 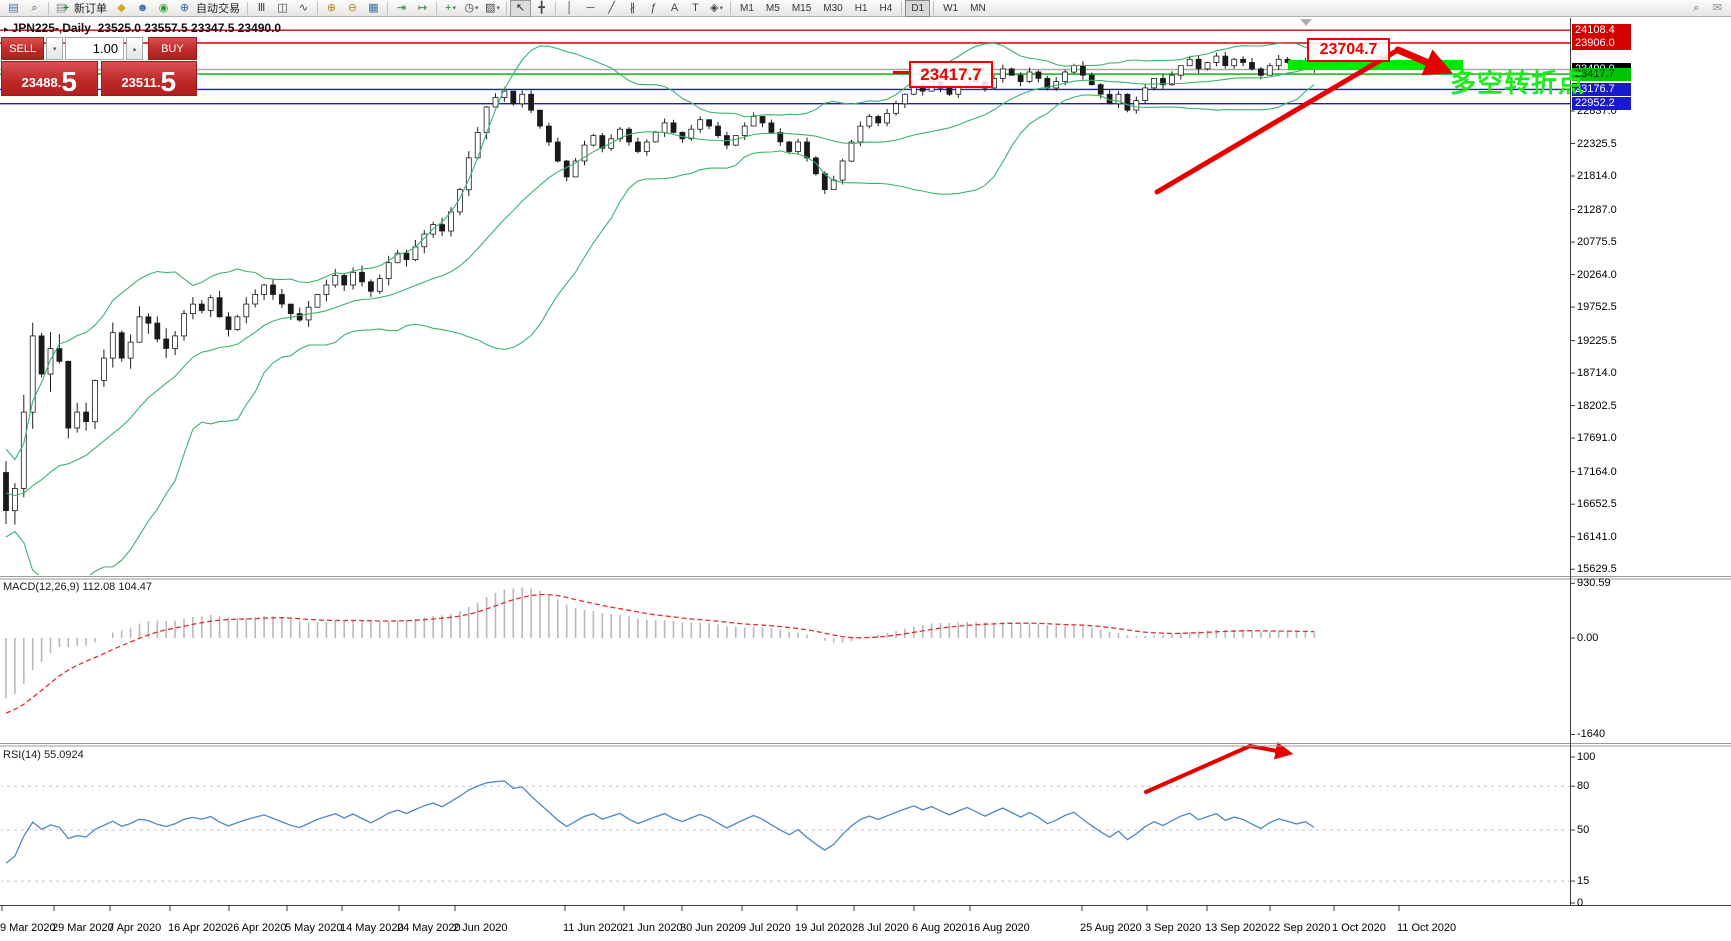 I want to click on templates-icon: ▨, so click(x=492, y=8).